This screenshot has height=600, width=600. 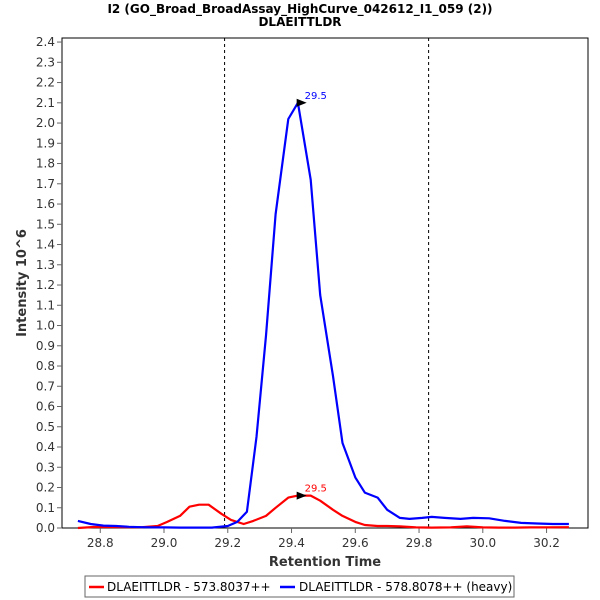 I want to click on x-axis-label: Retention Time, so click(x=325, y=562).